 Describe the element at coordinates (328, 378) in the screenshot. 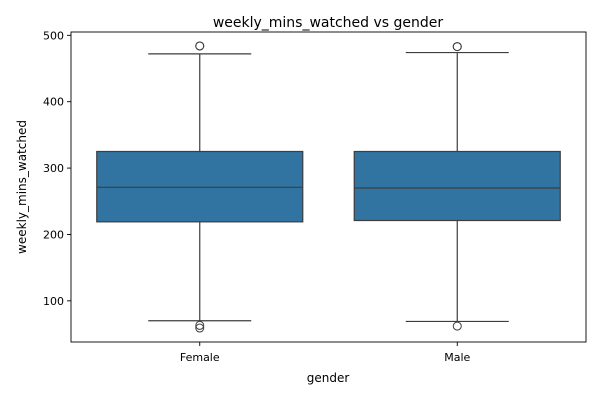

I see `x-axis-label: gender` at that location.